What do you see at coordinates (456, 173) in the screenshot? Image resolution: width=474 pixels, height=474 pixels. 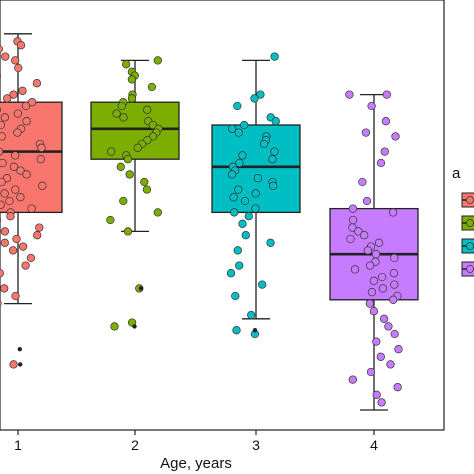 I see `legend-title: a` at bounding box center [456, 173].